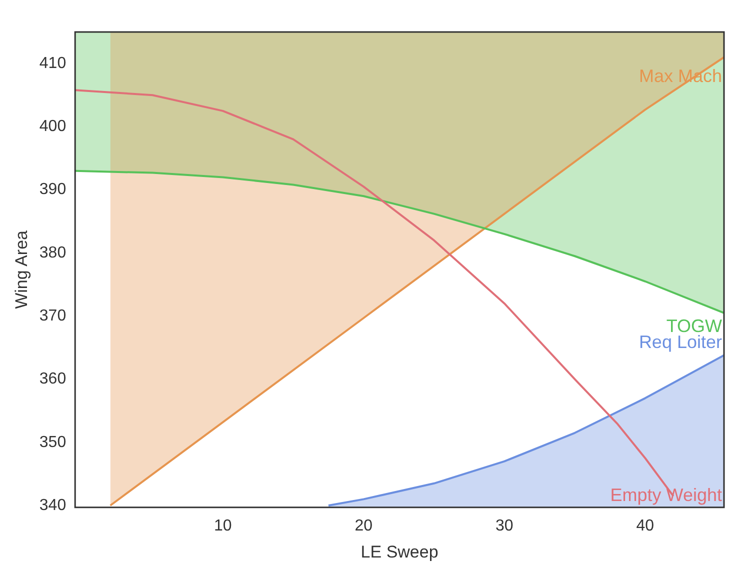 This screenshot has width=729, height=573. Describe the element at coordinates (645, 525) in the screenshot. I see `x-tick-label: 40` at that location.